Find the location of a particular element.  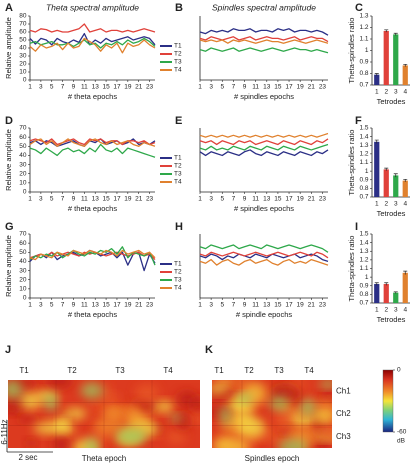

x-tick-label: 23 is located at coordinates (323, 87).